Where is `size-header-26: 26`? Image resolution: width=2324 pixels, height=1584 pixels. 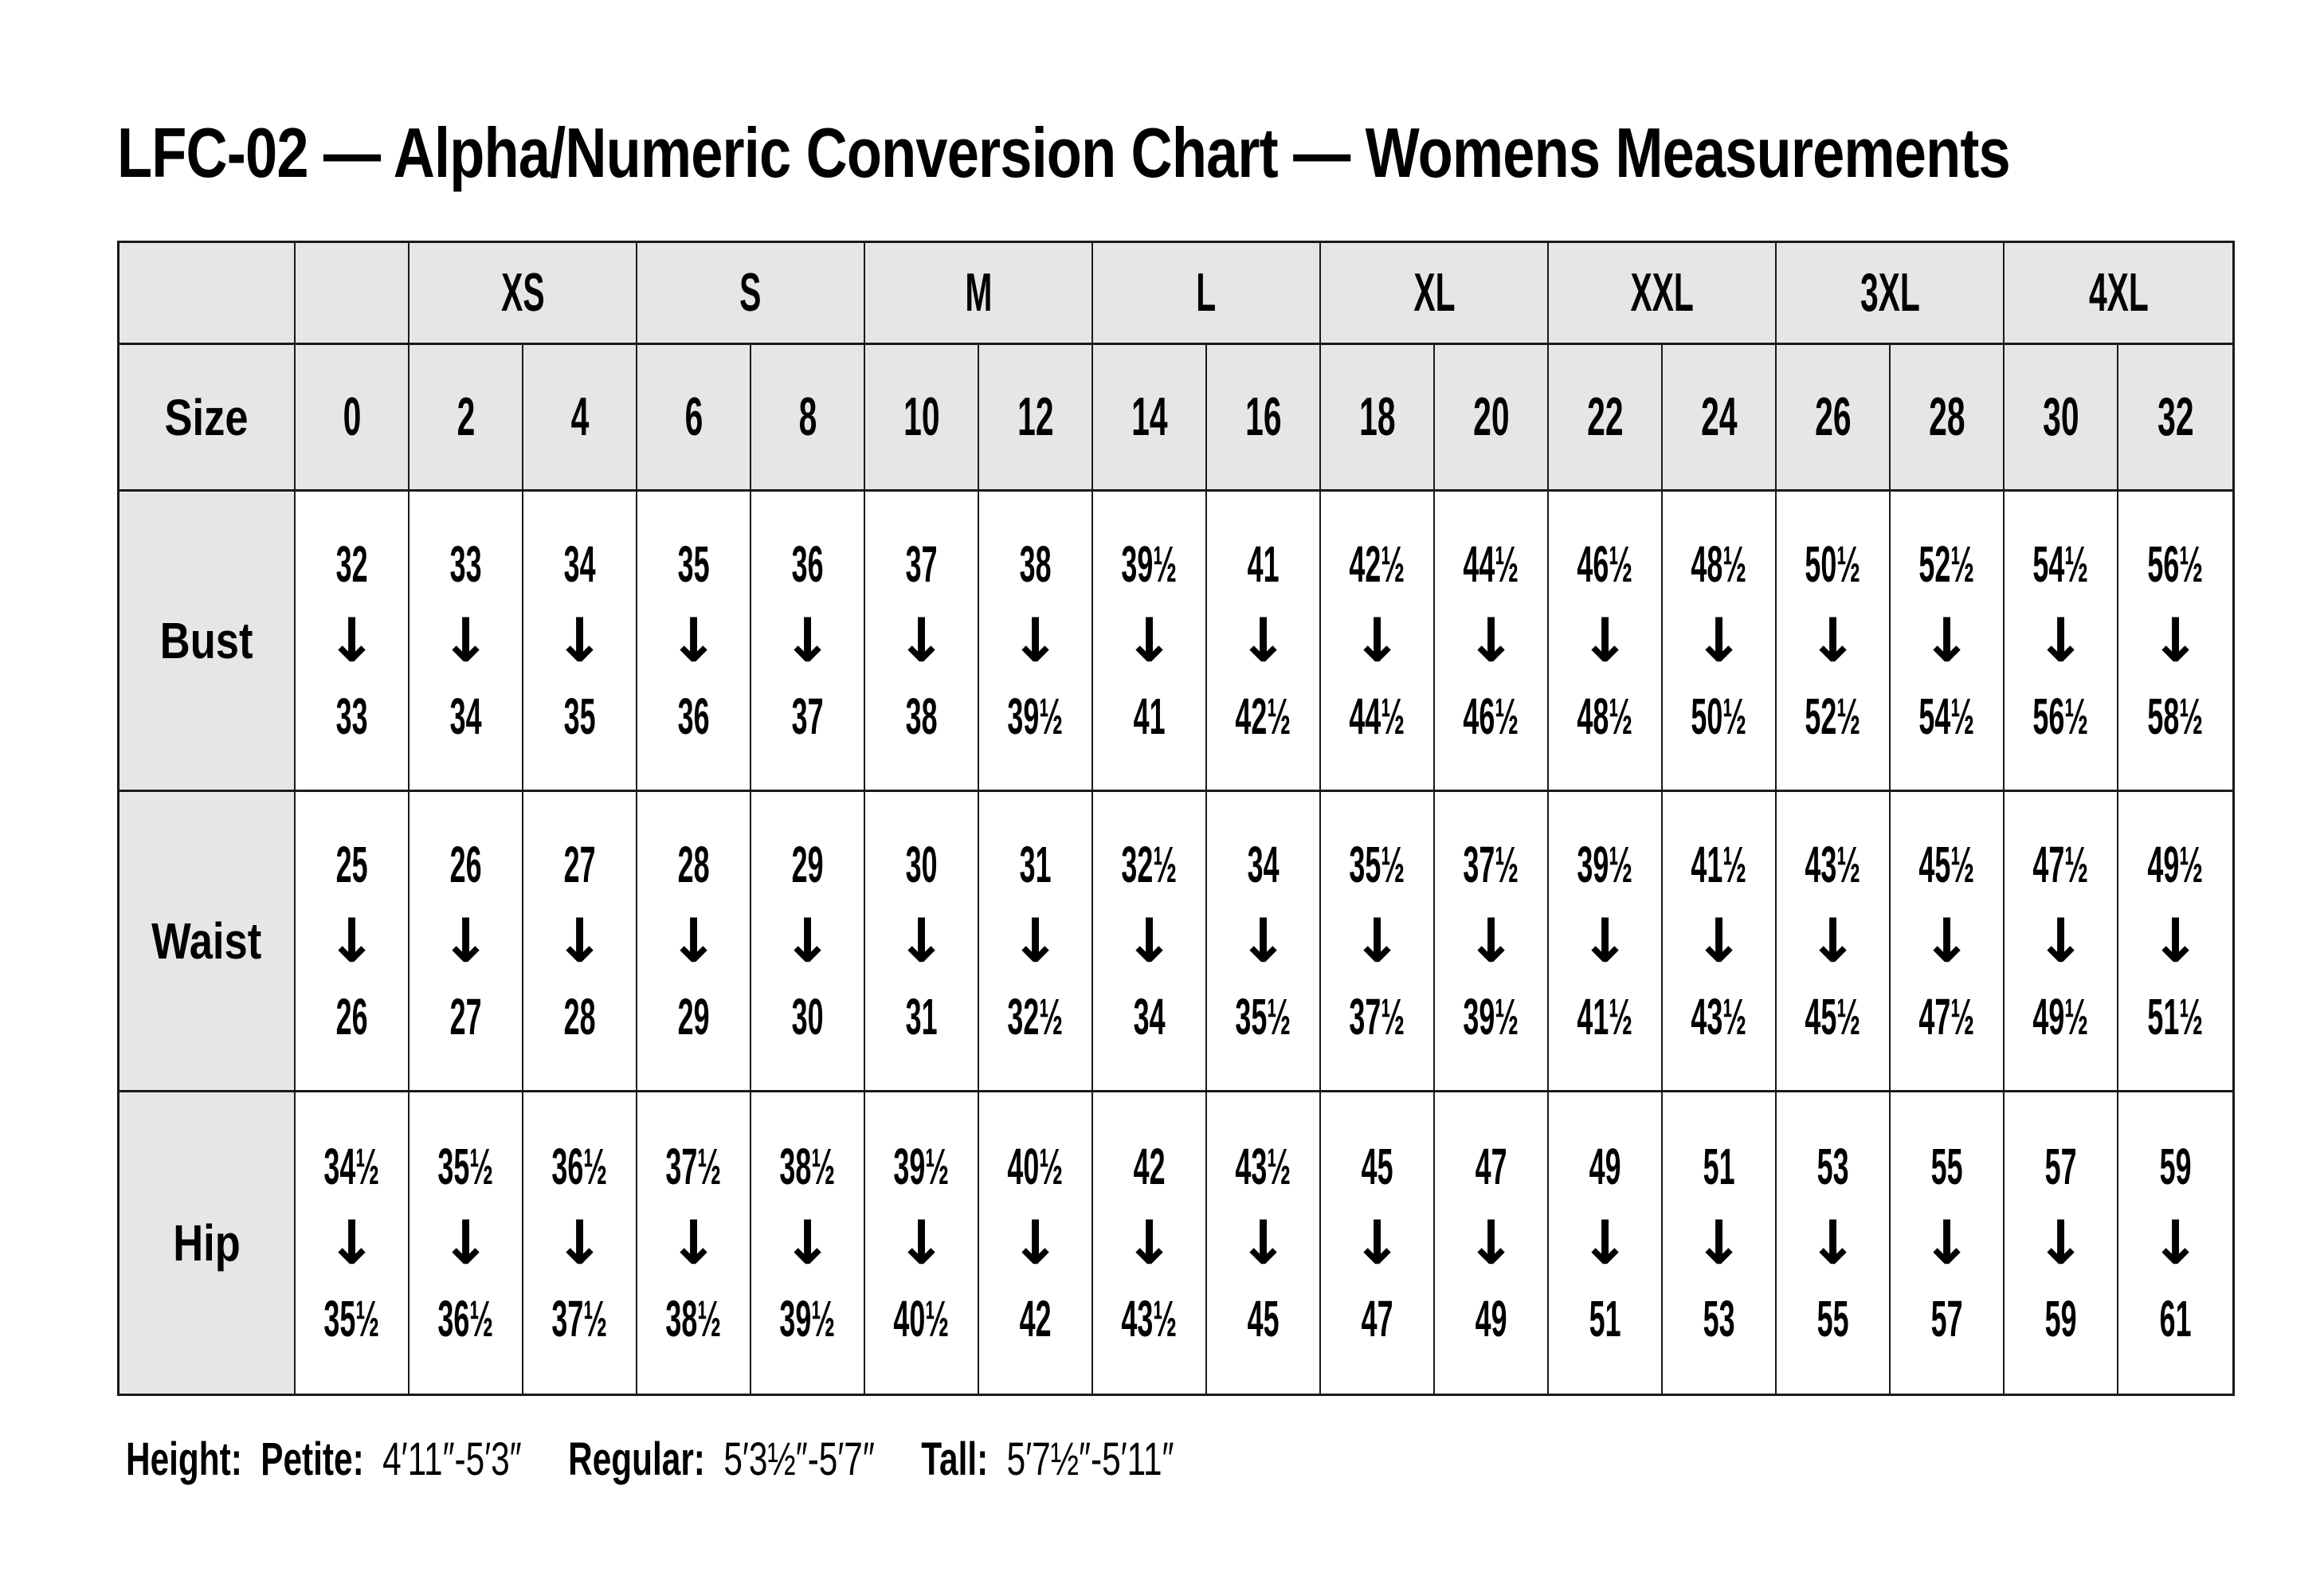 size-header-26: 26 is located at coordinates (1834, 418).